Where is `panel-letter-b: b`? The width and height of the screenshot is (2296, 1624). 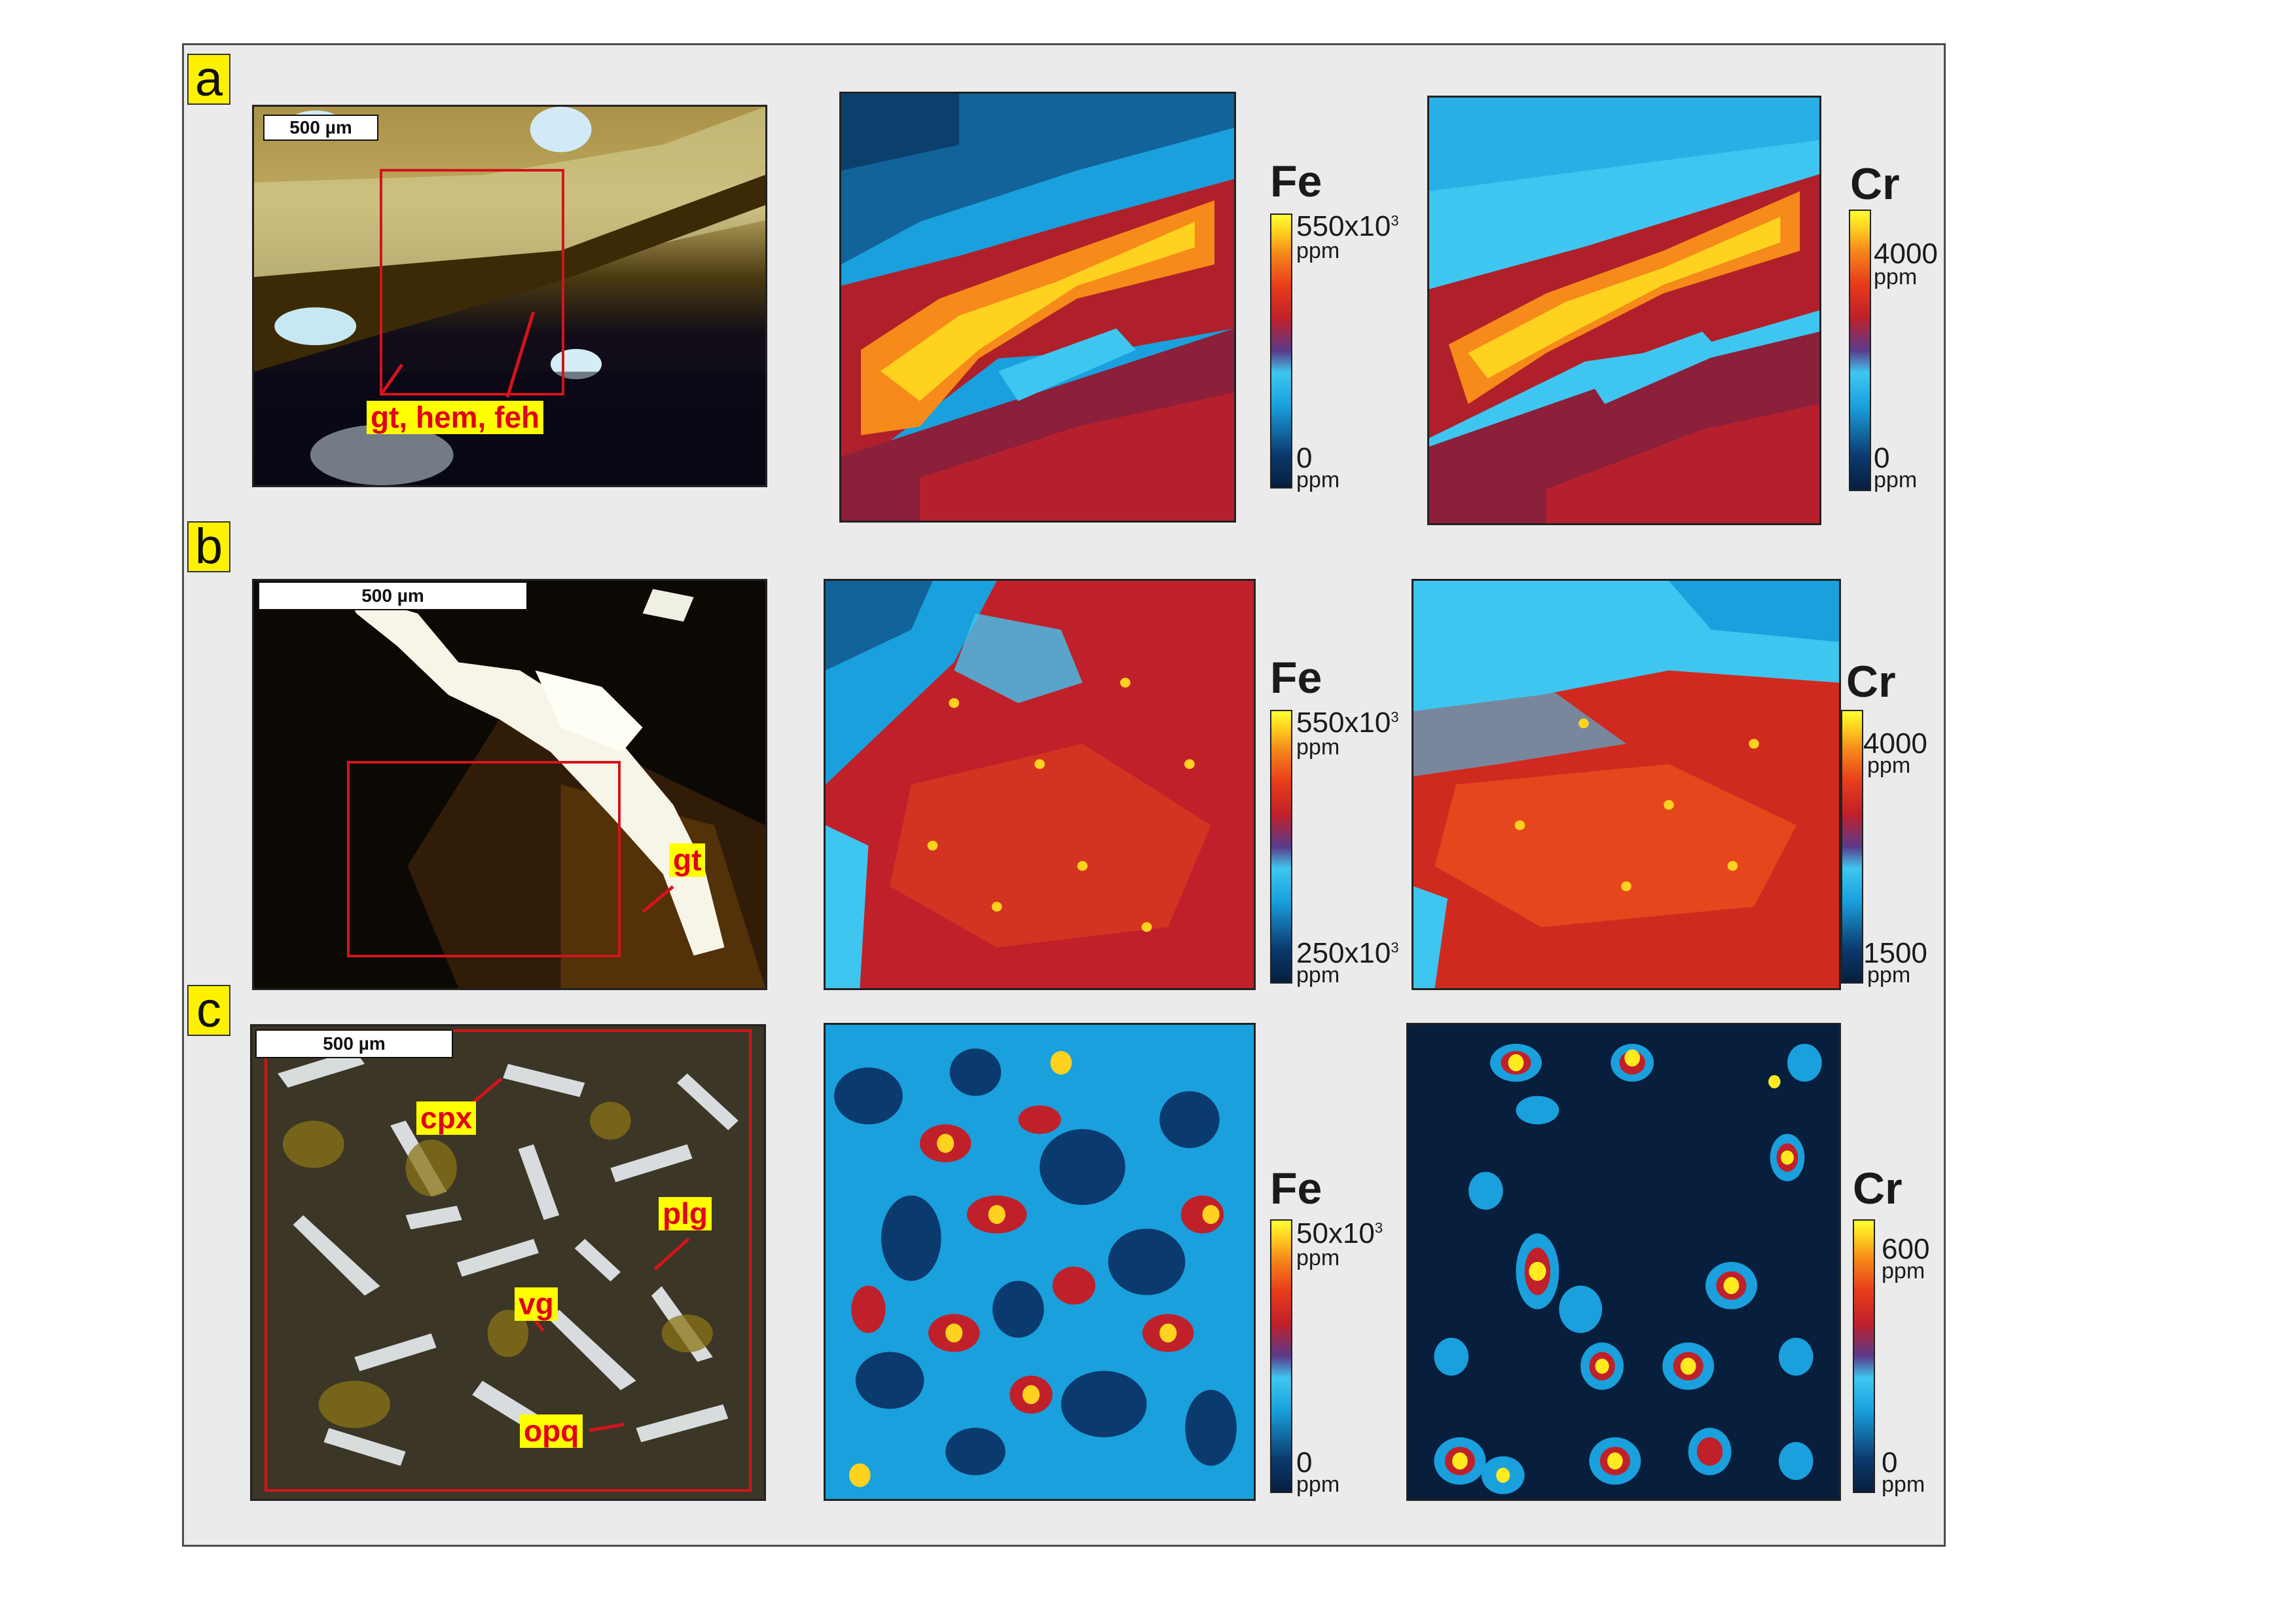 panel-letter-b: b is located at coordinates (208, 546).